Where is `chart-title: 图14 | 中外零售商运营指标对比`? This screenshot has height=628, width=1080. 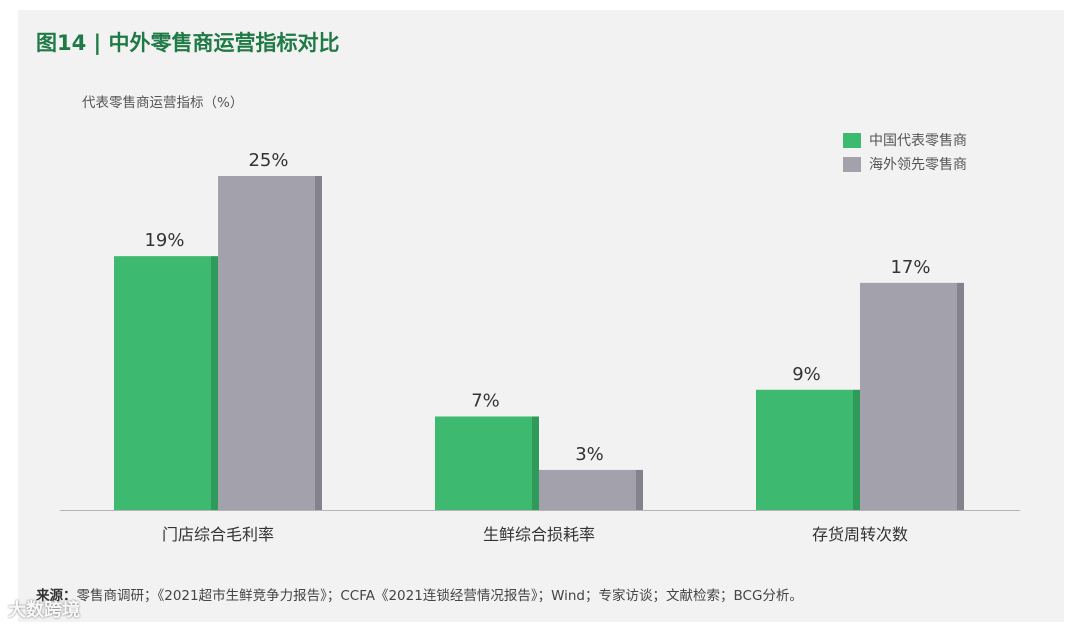
chart-title: 图14 | 中外零售商运营指标对比 is located at coordinates (188, 43).